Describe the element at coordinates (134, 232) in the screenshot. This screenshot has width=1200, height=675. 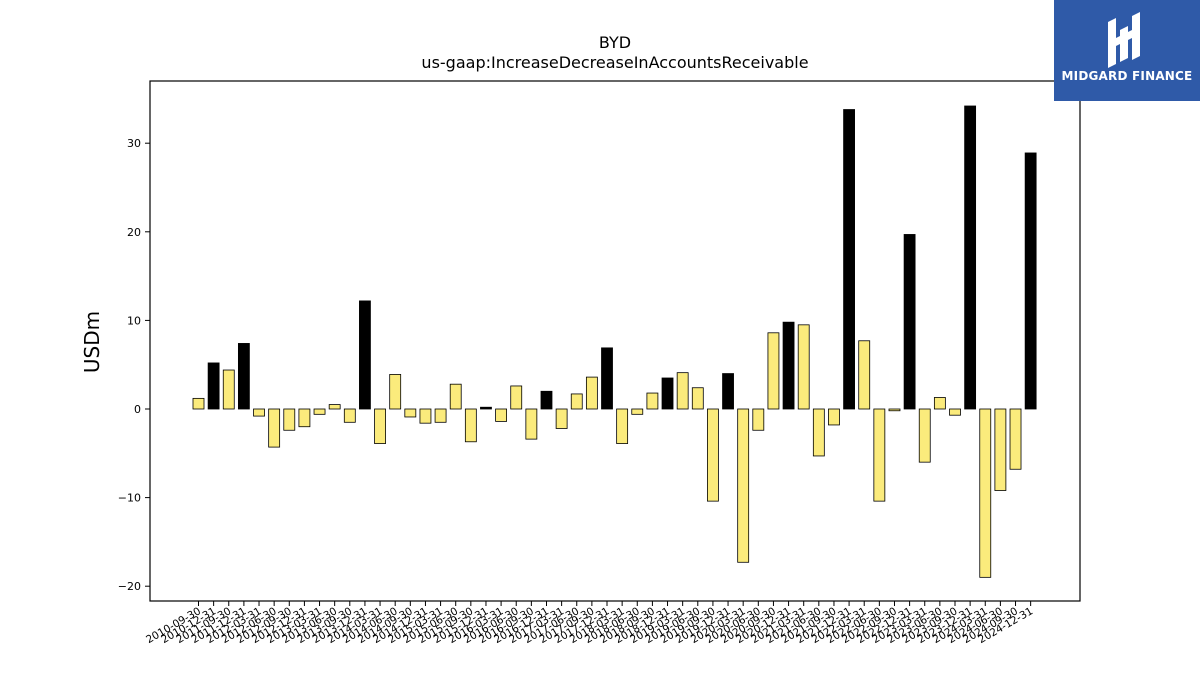
I see `y-tick-label-20: 20` at that location.